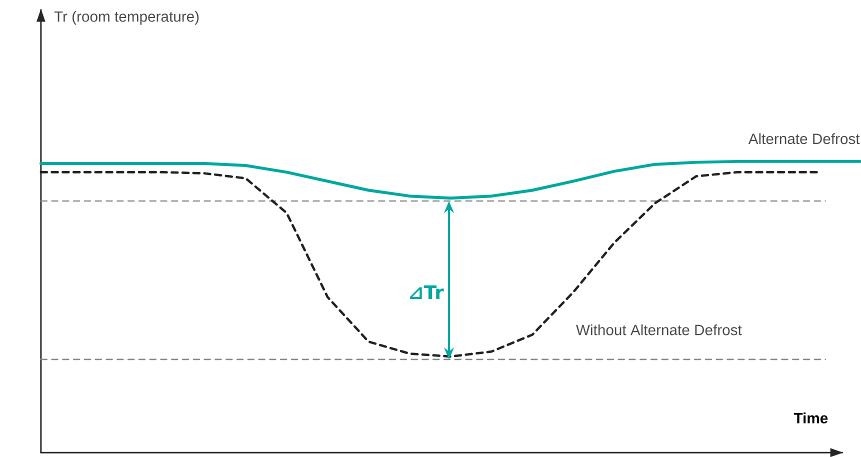  What do you see at coordinates (427, 293) in the screenshot?
I see `annotation: ⊿Tr` at bounding box center [427, 293].